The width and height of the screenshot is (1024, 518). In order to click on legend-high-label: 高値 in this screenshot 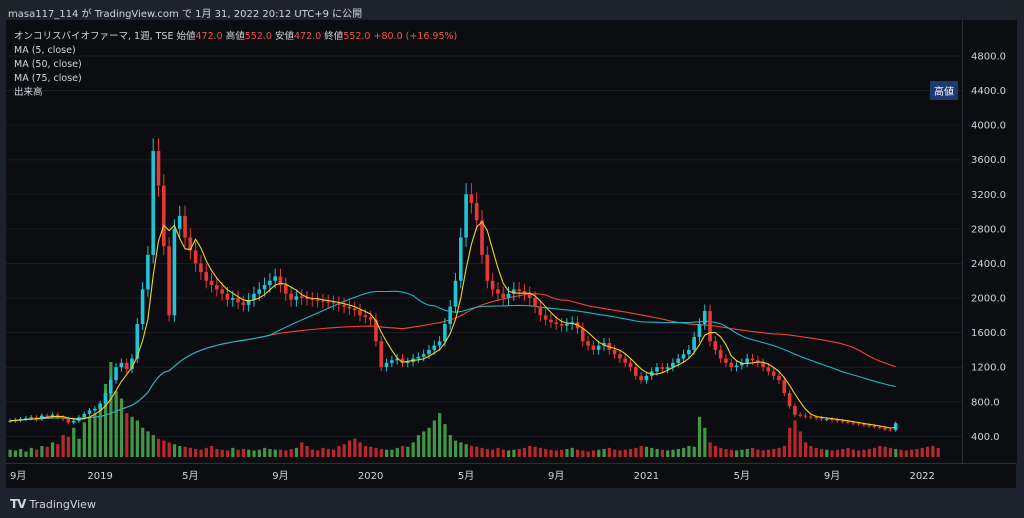, I will do `click(235, 36)`.